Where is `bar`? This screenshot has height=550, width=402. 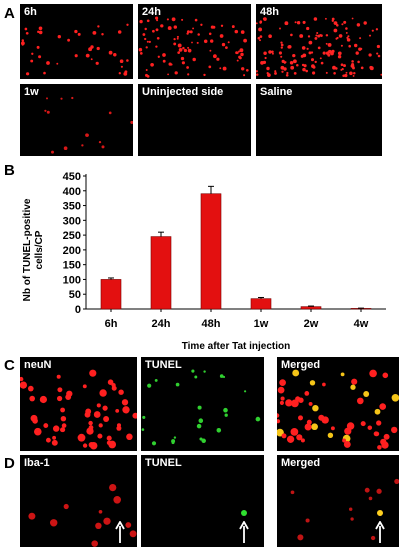 bar is located at coordinates (261, 304).